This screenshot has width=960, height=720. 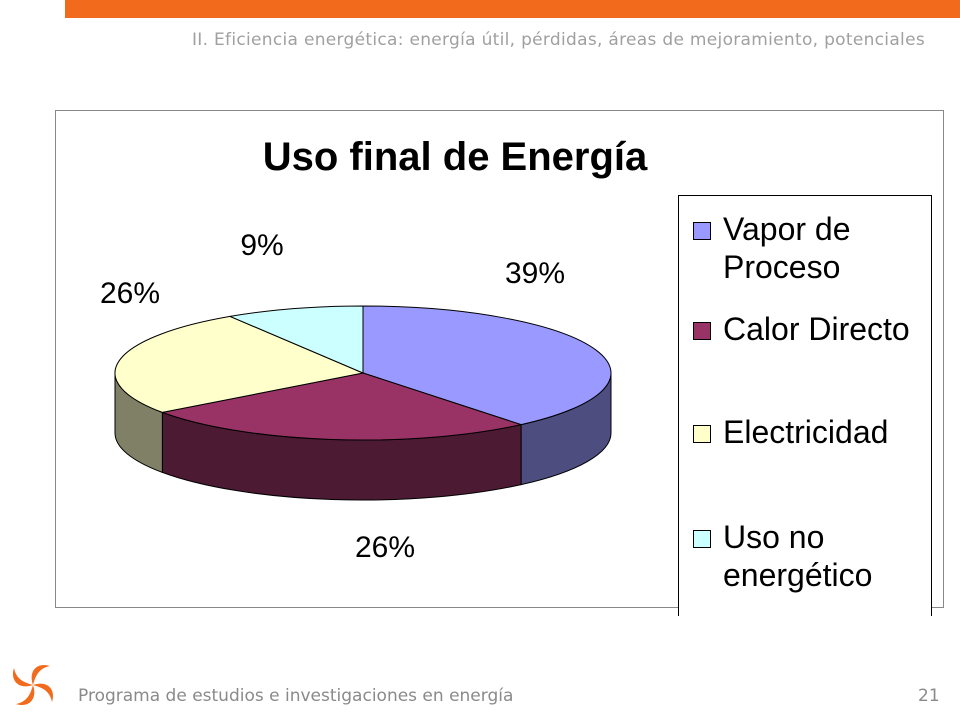 What do you see at coordinates (455, 157) in the screenshot?
I see `chart-title: Uso final de Energía` at bounding box center [455, 157].